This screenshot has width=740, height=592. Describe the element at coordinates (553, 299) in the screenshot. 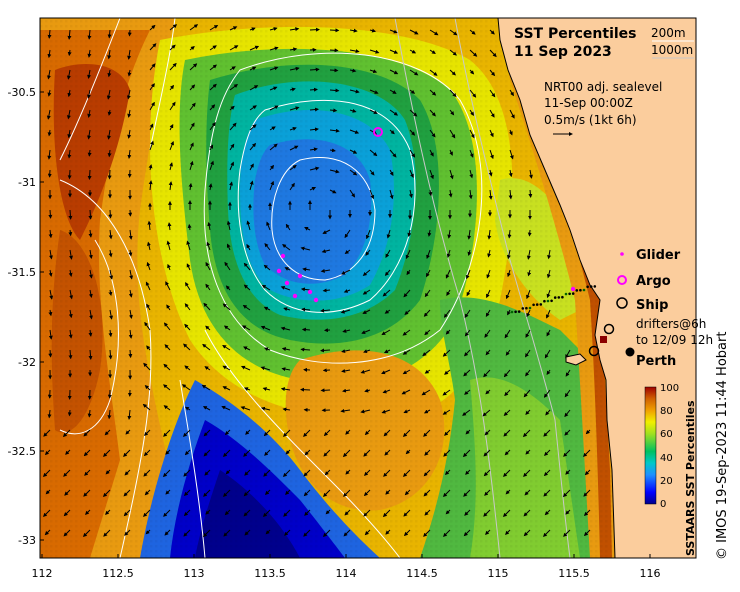

I see `drifter-track` at that location.